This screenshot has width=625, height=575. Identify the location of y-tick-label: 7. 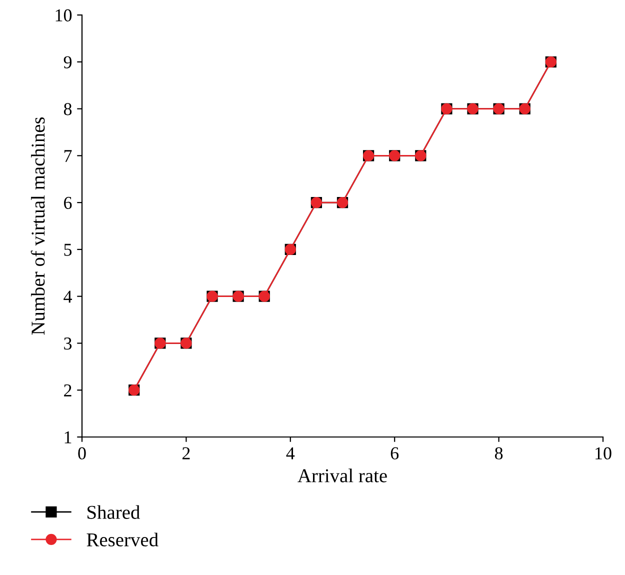
(68, 156).